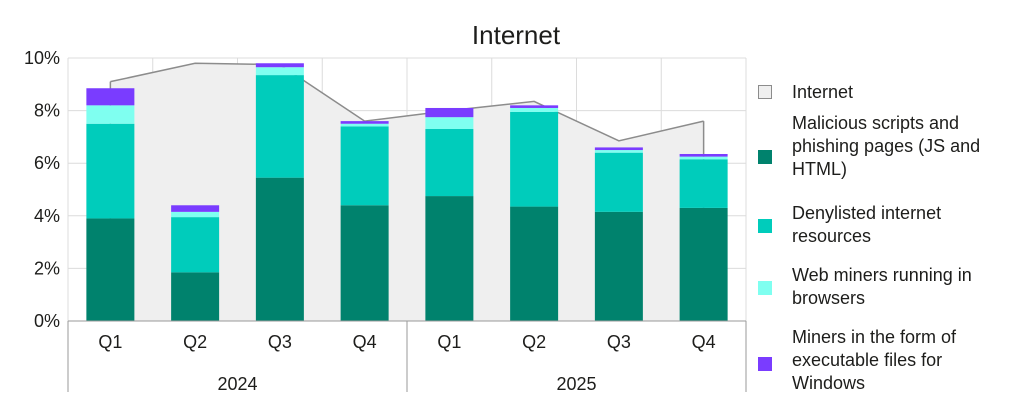 Image resolution: width=1024 pixels, height=404 pixels. I want to click on legend-swatch-denylisted, so click(765, 226).